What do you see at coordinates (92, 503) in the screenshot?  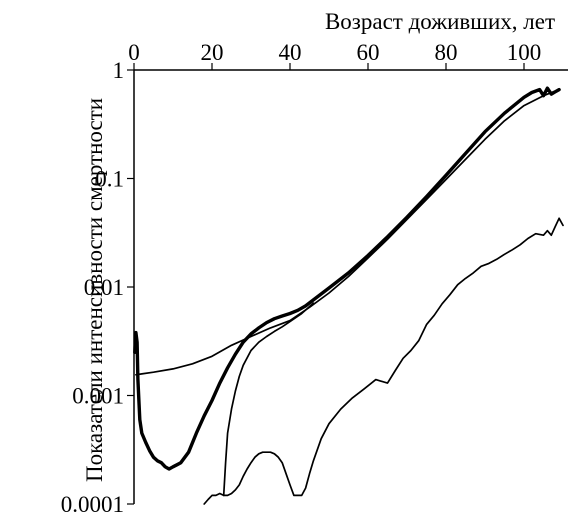 I see `y-tick-label: 0.0001` at bounding box center [92, 503].